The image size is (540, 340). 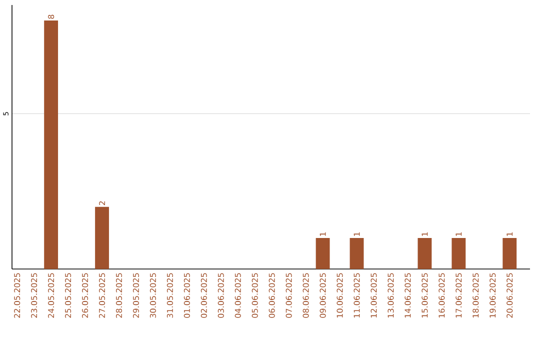 I want to click on data-label: 2, so click(x=102, y=203).